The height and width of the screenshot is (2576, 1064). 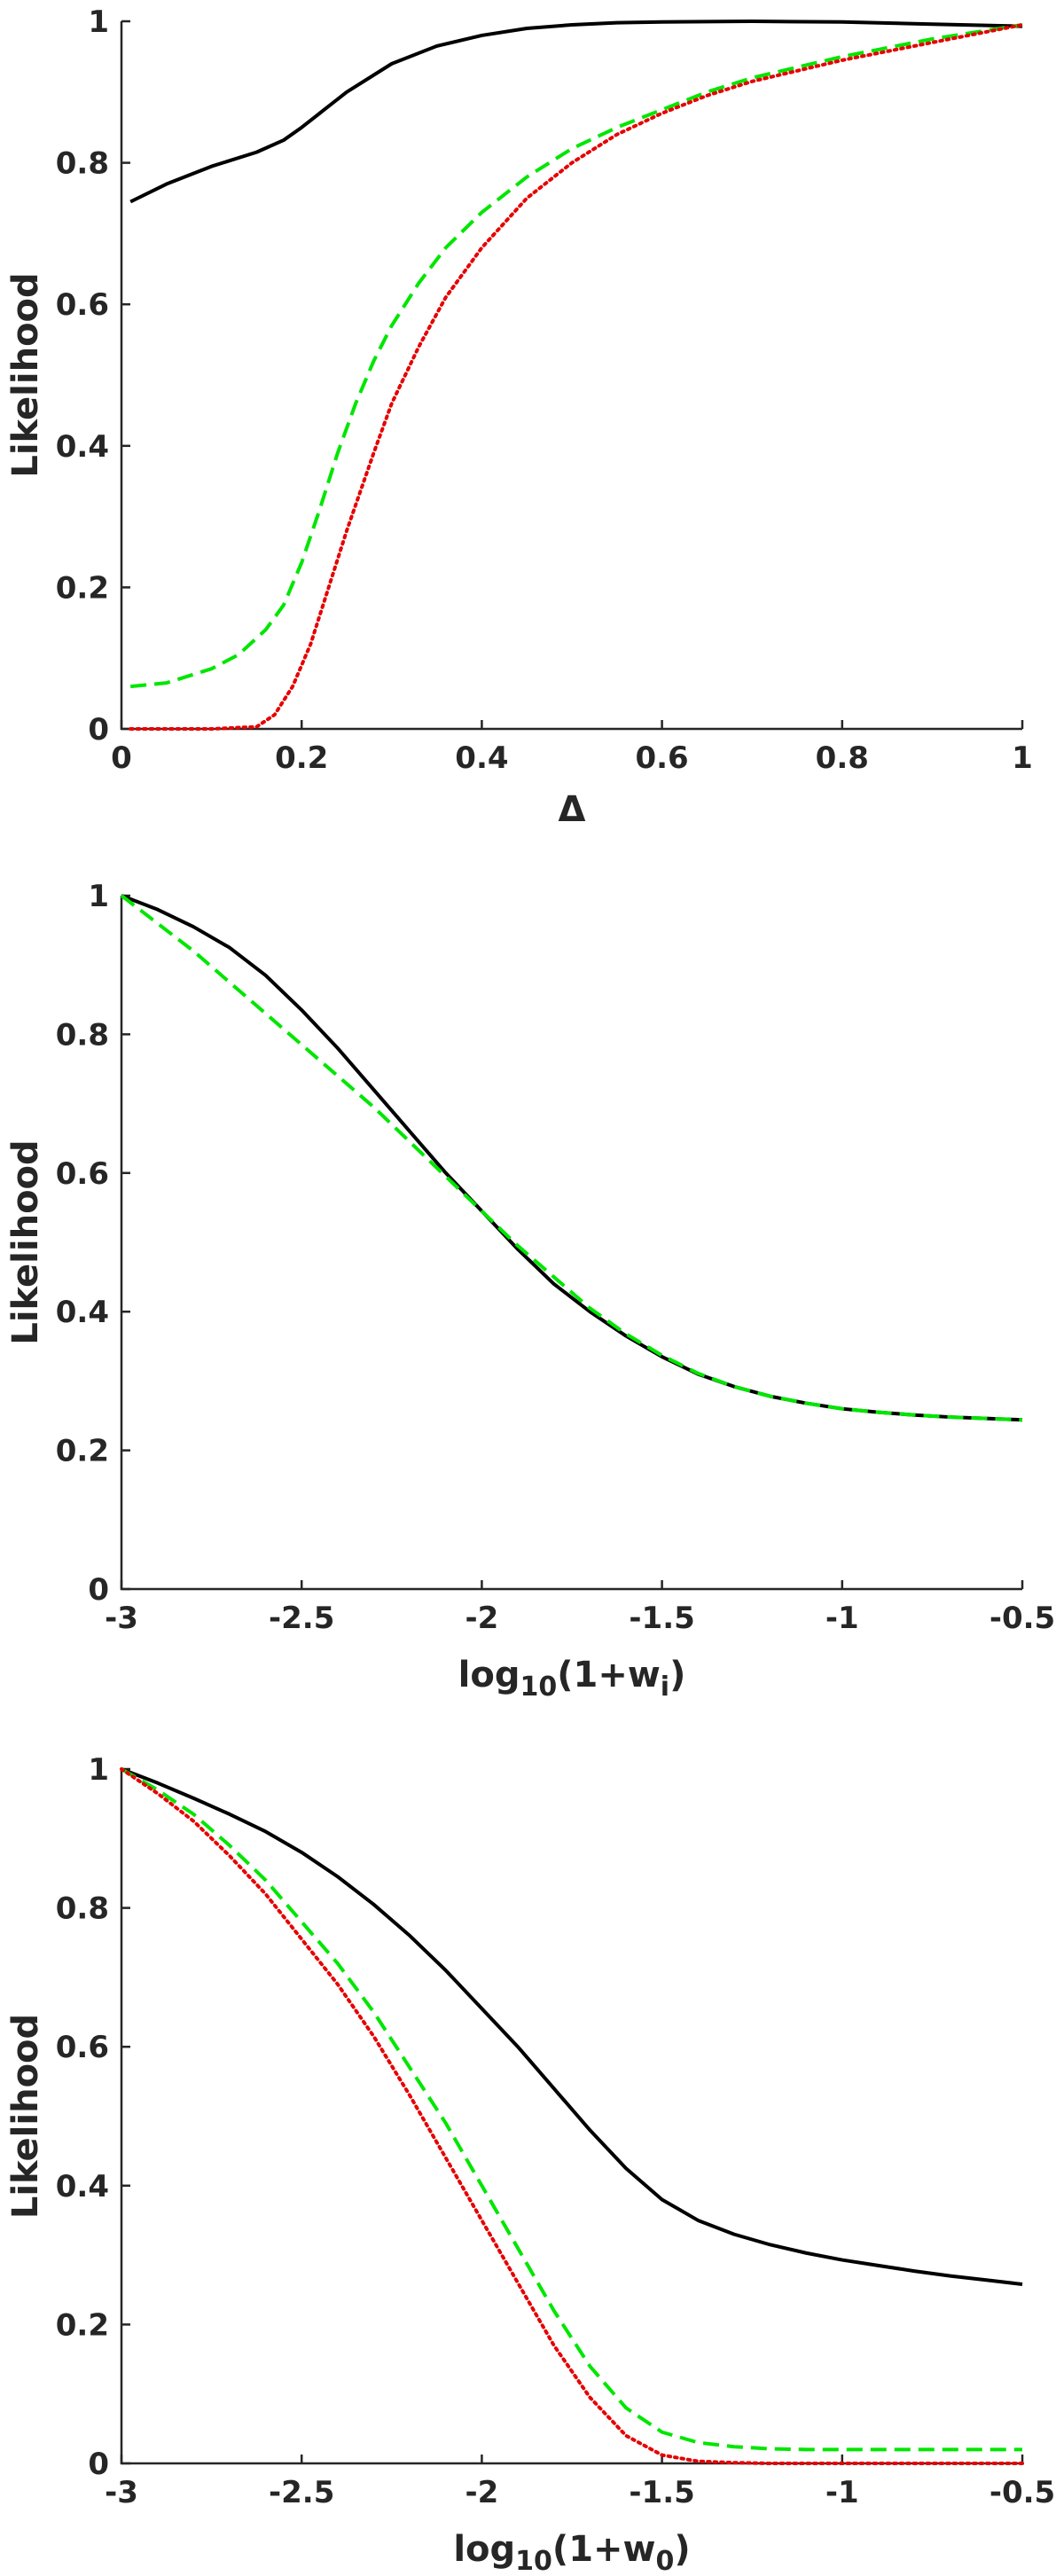 I want to click on x-axis-label: log10(1+wi), so click(x=572, y=1679).